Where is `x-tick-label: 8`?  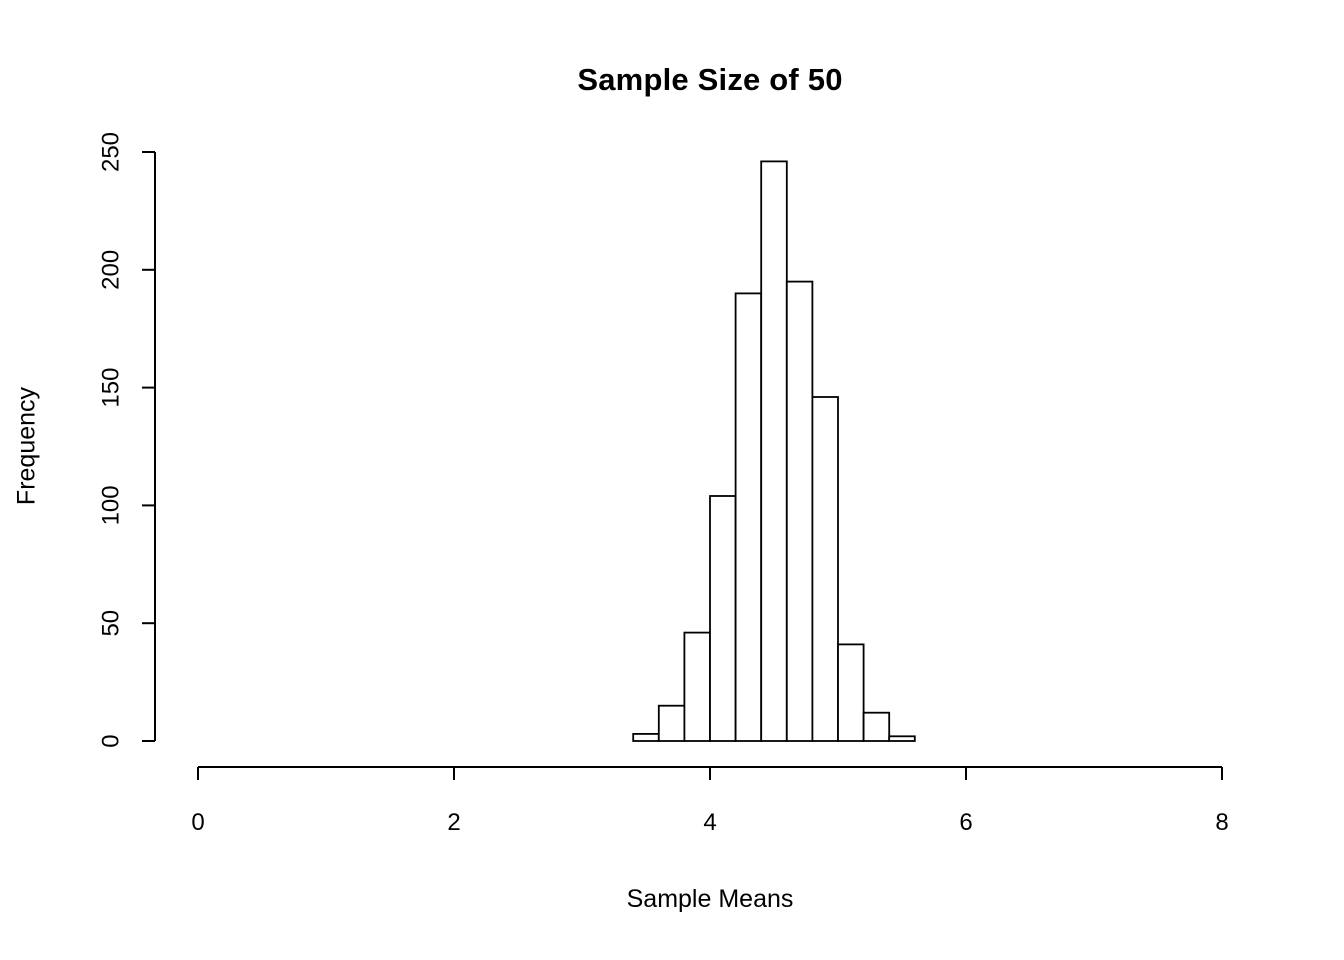
x-tick-label: 8 is located at coordinates (1221, 822).